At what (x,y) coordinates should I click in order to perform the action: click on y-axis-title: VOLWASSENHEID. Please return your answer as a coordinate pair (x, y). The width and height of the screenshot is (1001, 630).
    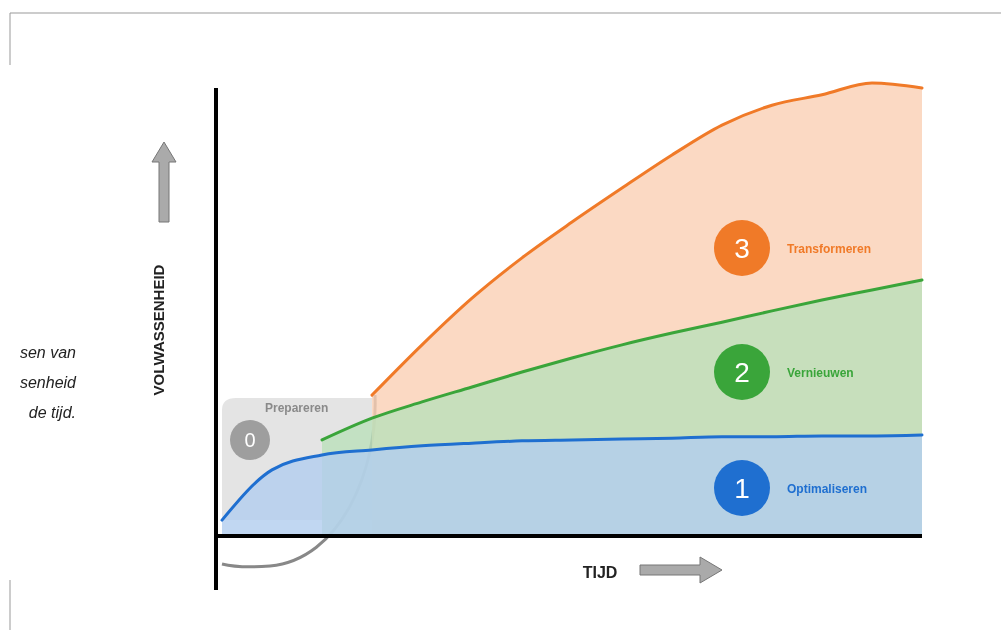
    Looking at the image, I should click on (158, 330).